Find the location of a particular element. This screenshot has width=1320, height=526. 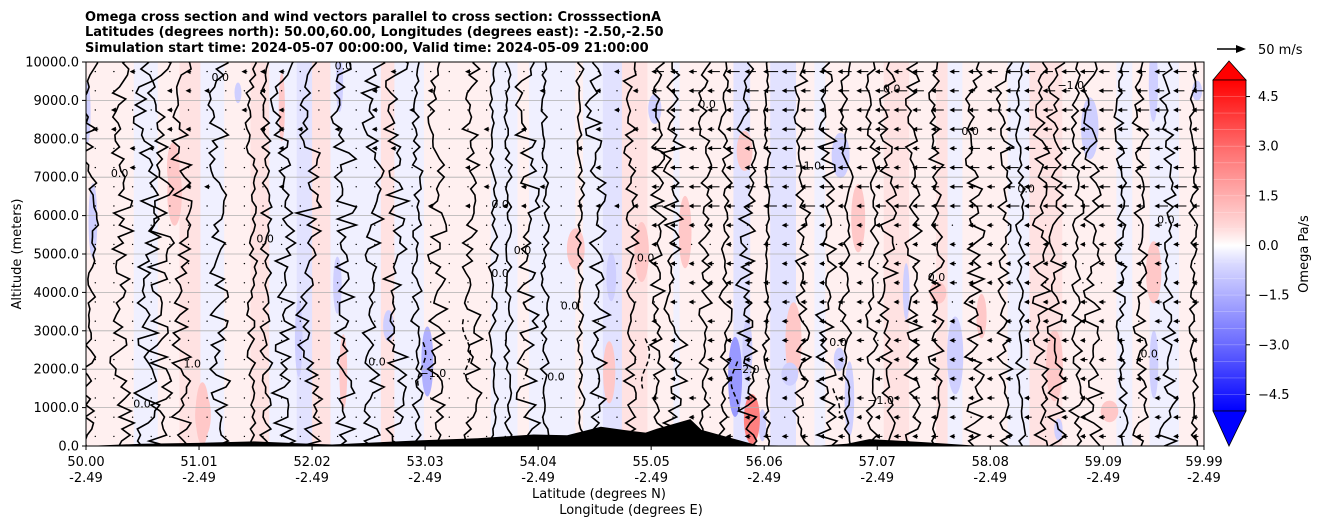

y-tick-label: 9000.0 is located at coordinates (57, 101).